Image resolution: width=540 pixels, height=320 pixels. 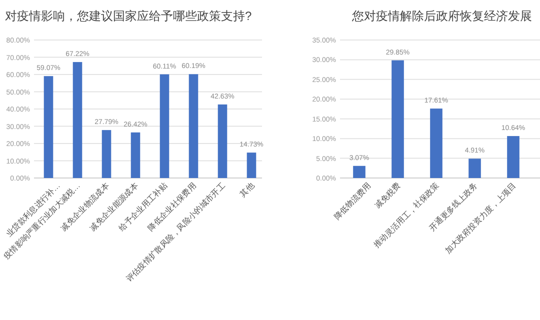 I want to click on x-tick-label: 减免税费, so click(x=387, y=195).